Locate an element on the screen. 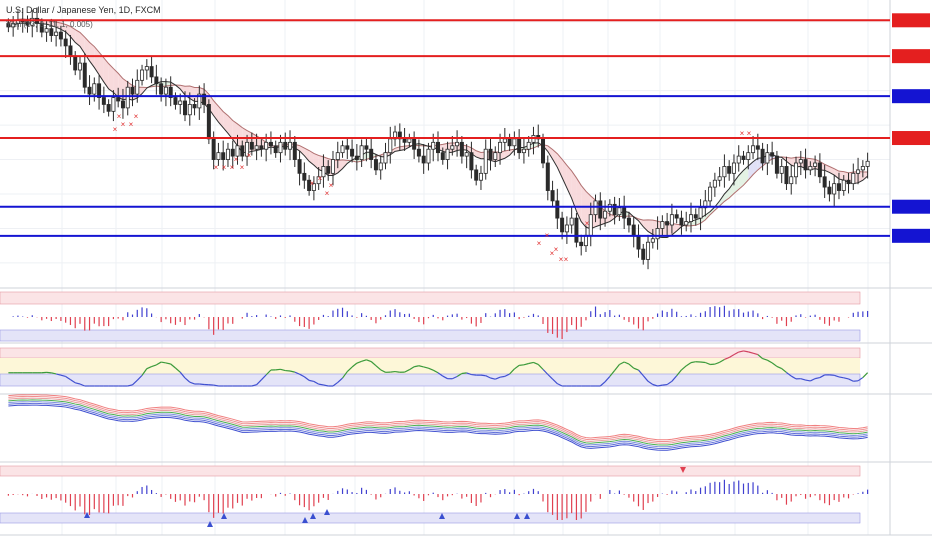 The height and width of the screenshot is (550, 932). ranger-band-line is located at coordinates (438, 422).